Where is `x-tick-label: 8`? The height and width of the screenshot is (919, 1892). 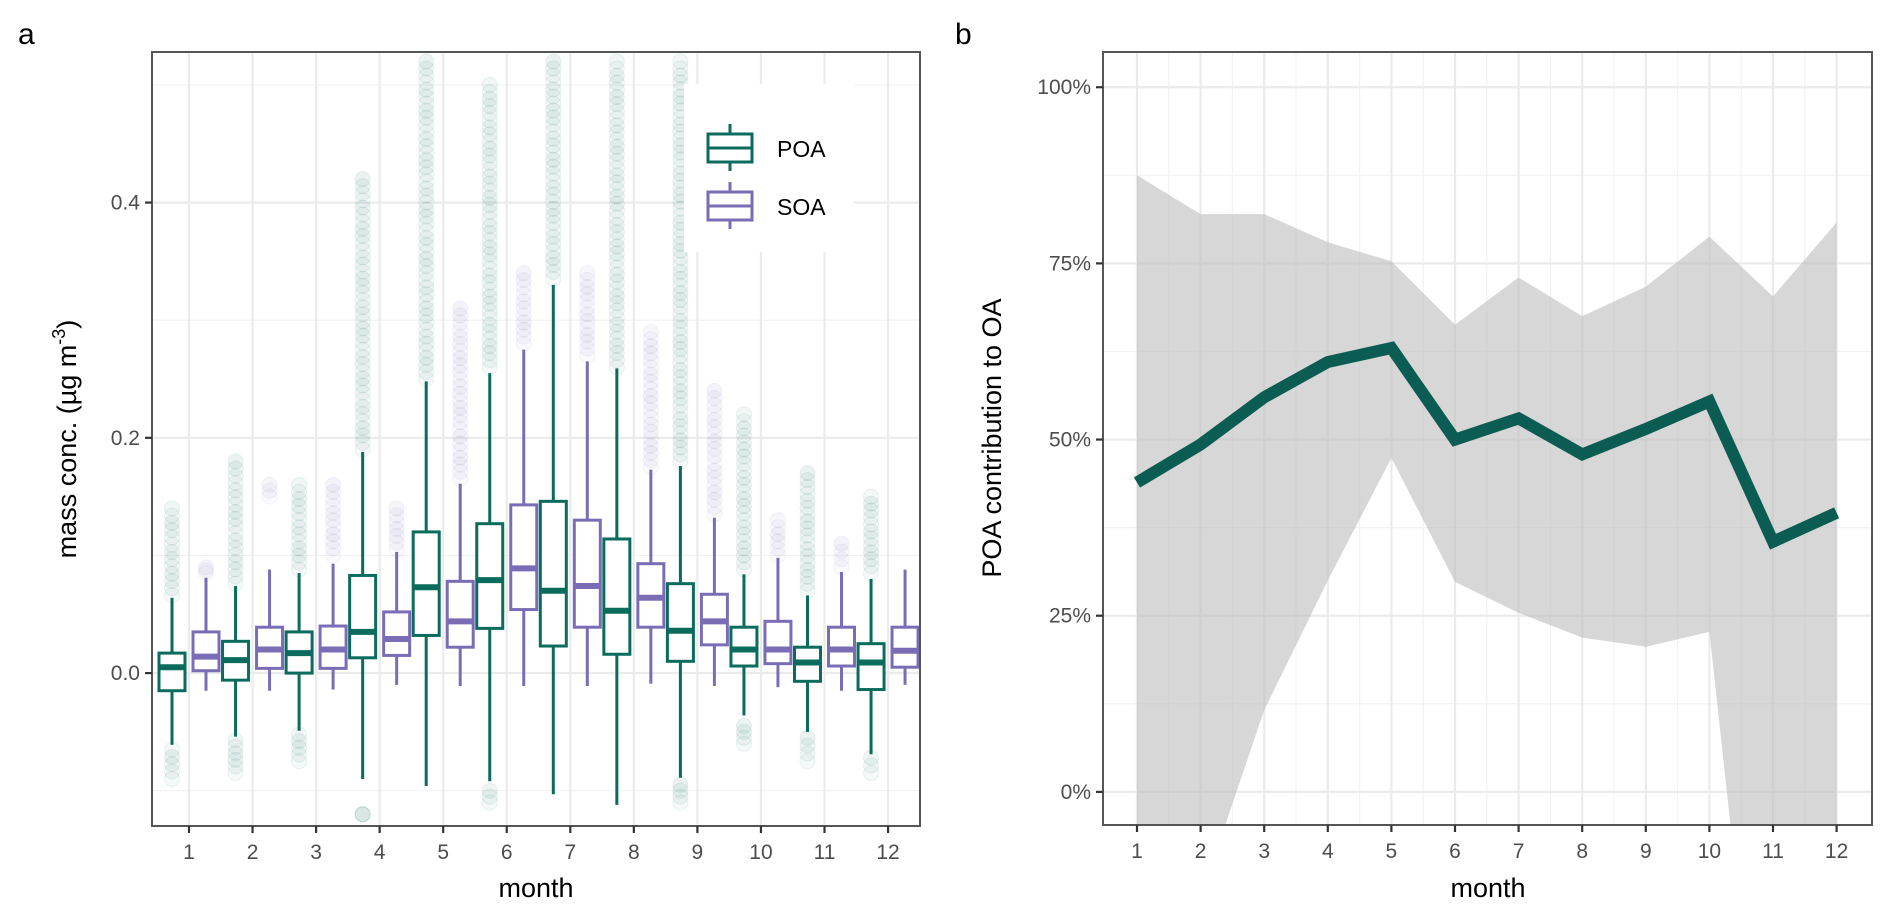
x-tick-label: 8 is located at coordinates (1582, 851).